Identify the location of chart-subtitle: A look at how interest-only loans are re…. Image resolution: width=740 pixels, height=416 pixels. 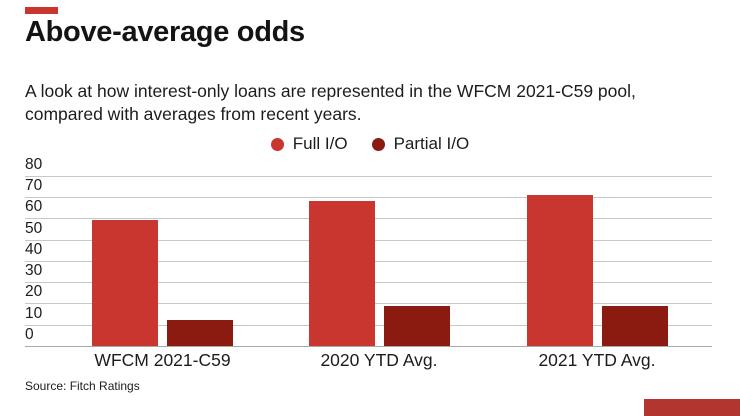
(330, 103).